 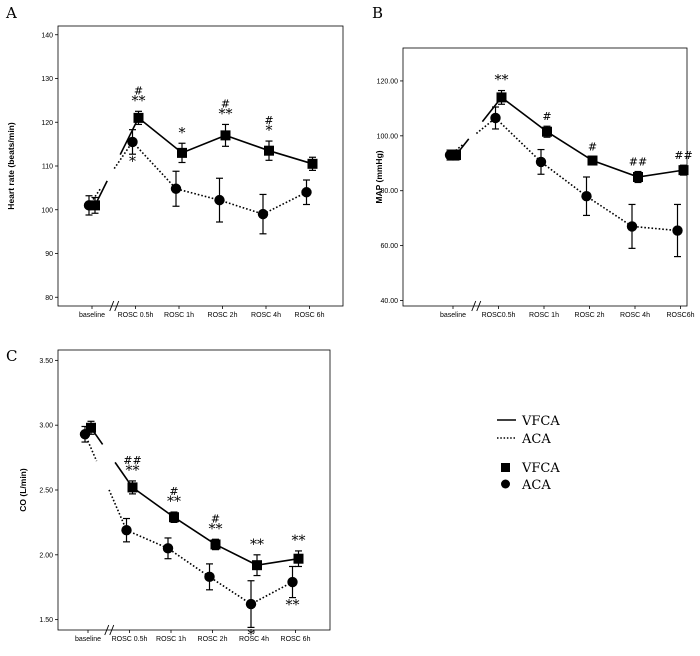 I want to click on y-tick-label: 80.00, so click(x=389, y=191).